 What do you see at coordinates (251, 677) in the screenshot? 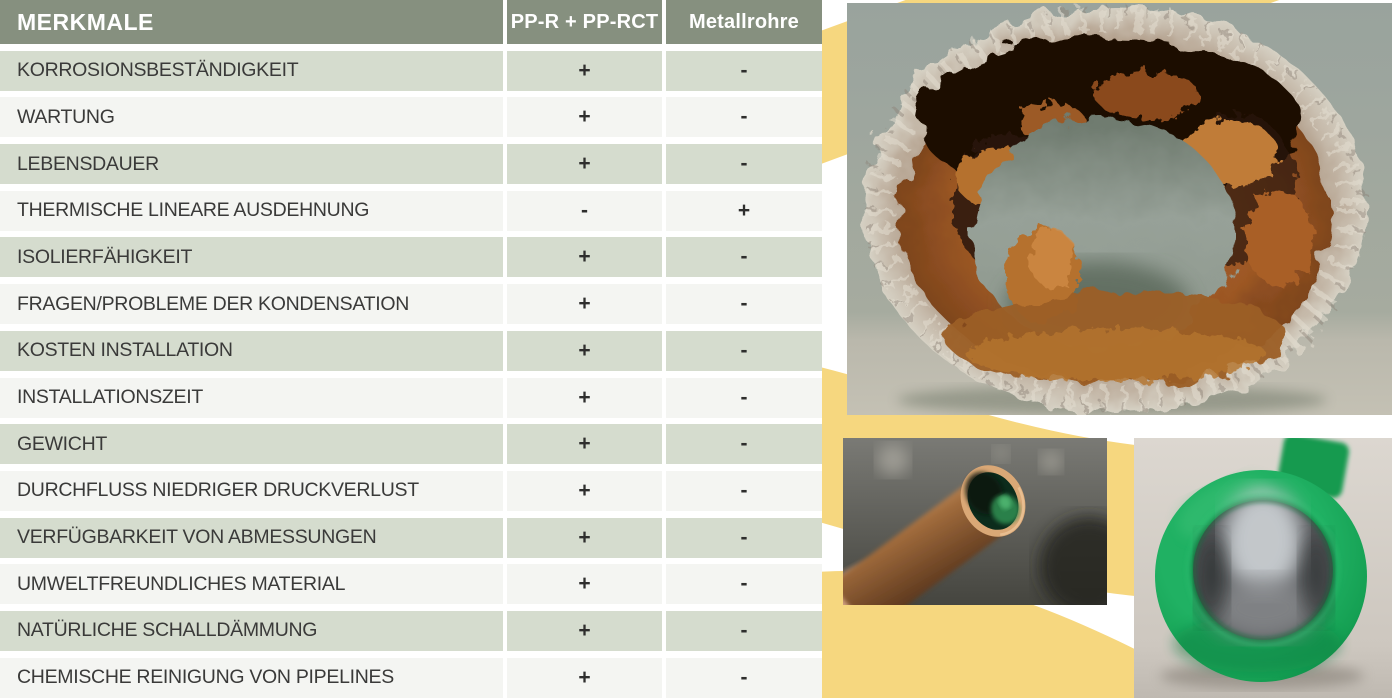
I see `row-label: CHEMISCHE REINIGUNG VON PIPELINES` at bounding box center [251, 677].